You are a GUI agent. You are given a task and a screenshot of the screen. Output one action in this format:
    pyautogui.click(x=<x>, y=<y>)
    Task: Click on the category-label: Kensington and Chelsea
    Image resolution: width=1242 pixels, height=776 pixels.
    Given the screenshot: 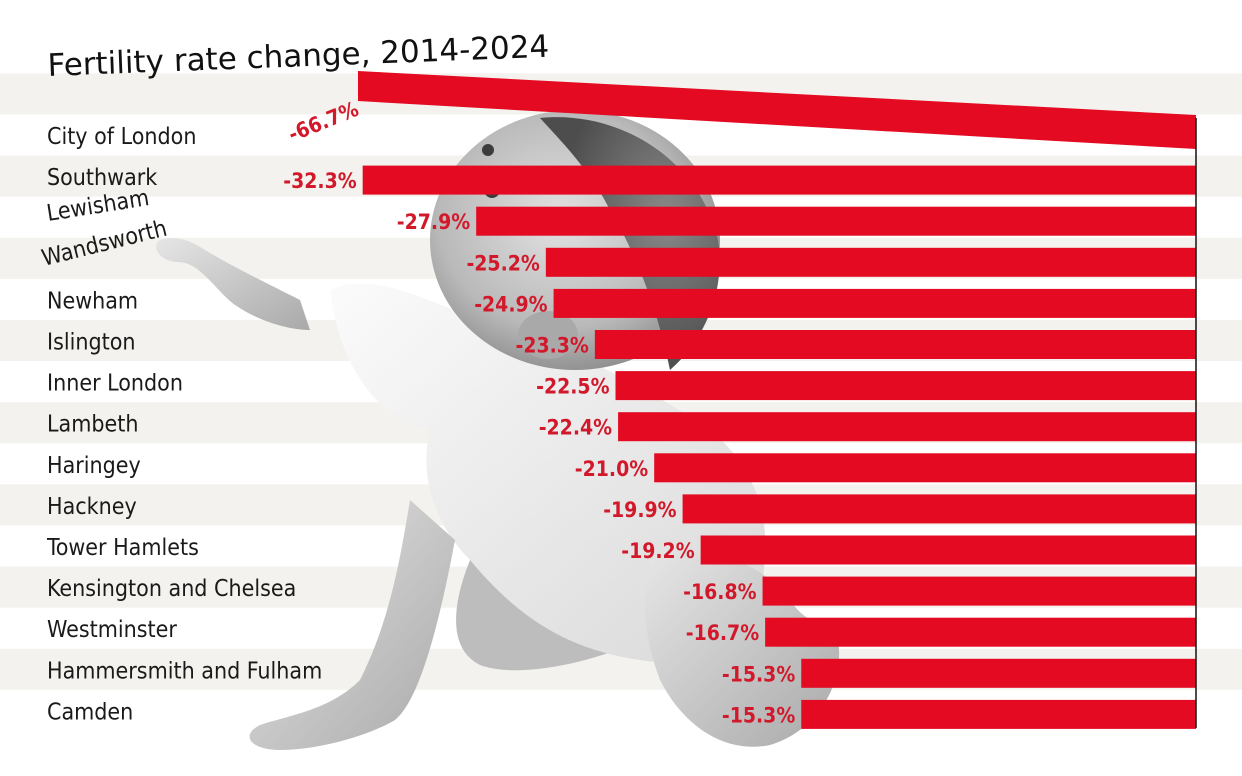 What is the action you would take?
    pyautogui.click(x=171, y=589)
    